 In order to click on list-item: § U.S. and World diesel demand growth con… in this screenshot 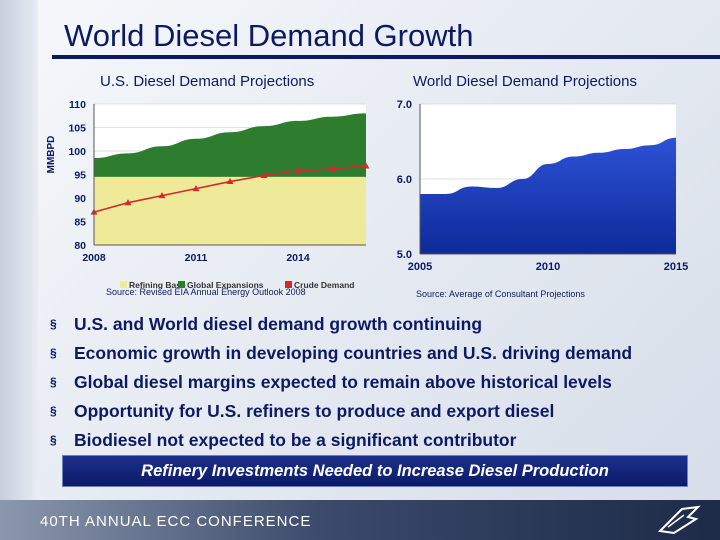, I will do `click(384, 324)`.